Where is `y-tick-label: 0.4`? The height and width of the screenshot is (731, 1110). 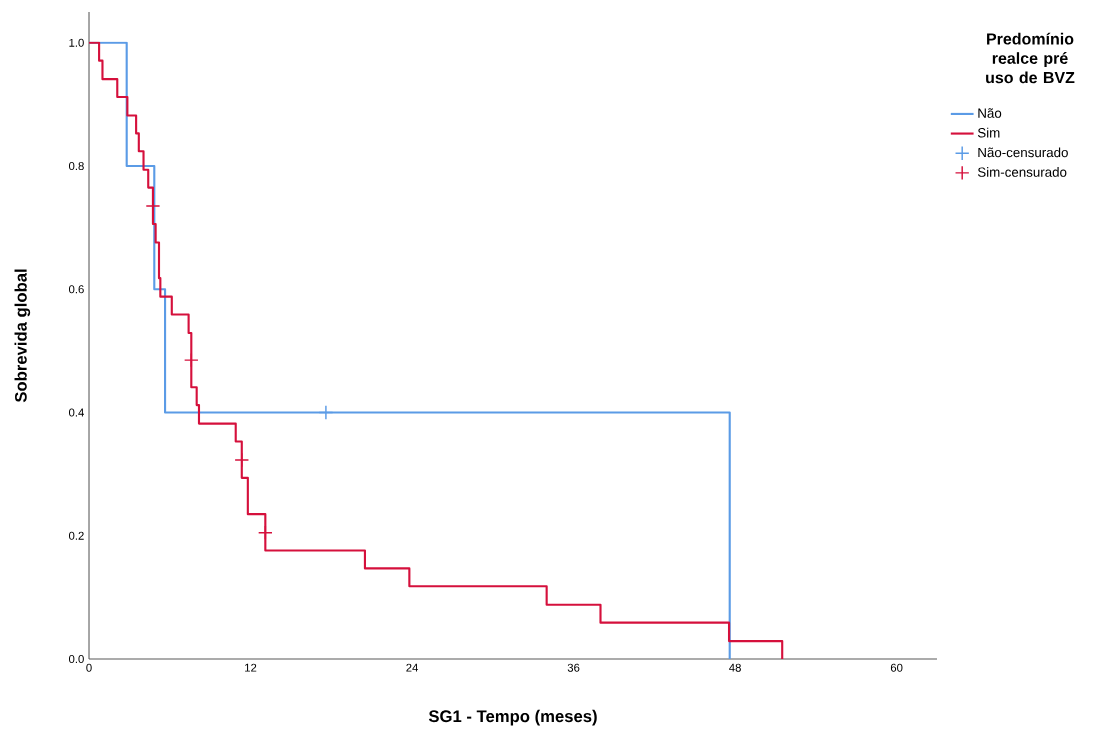 y-tick-label: 0.4 is located at coordinates (76, 412).